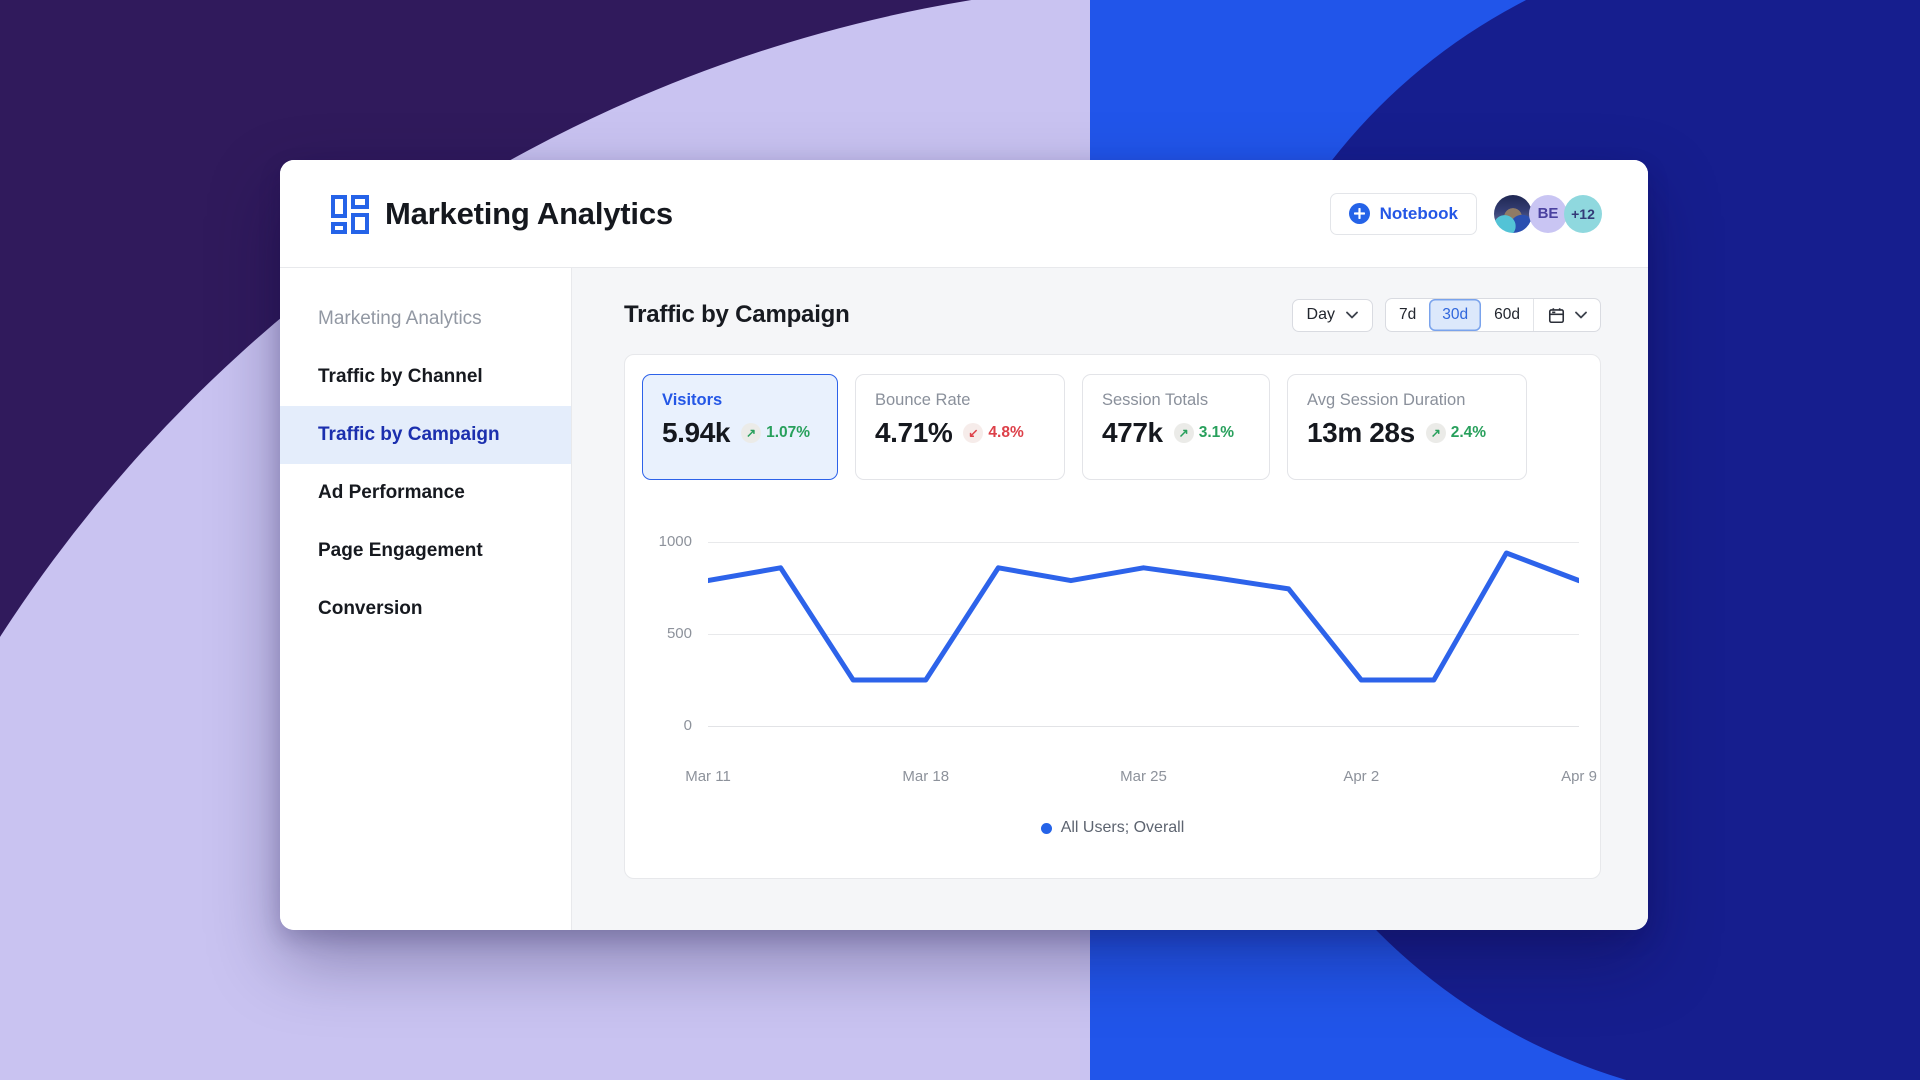 Image resolution: width=1920 pixels, height=1080 pixels. What do you see at coordinates (696, 432) in the screenshot?
I see `stat-value: 5.94k` at bounding box center [696, 432].